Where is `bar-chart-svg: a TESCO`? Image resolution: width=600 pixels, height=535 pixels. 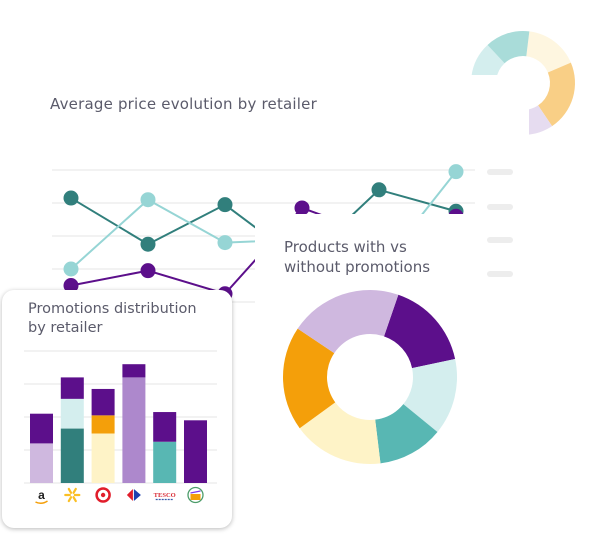
bar-chart-svg: a TESCO is located at coordinates (120, 427).